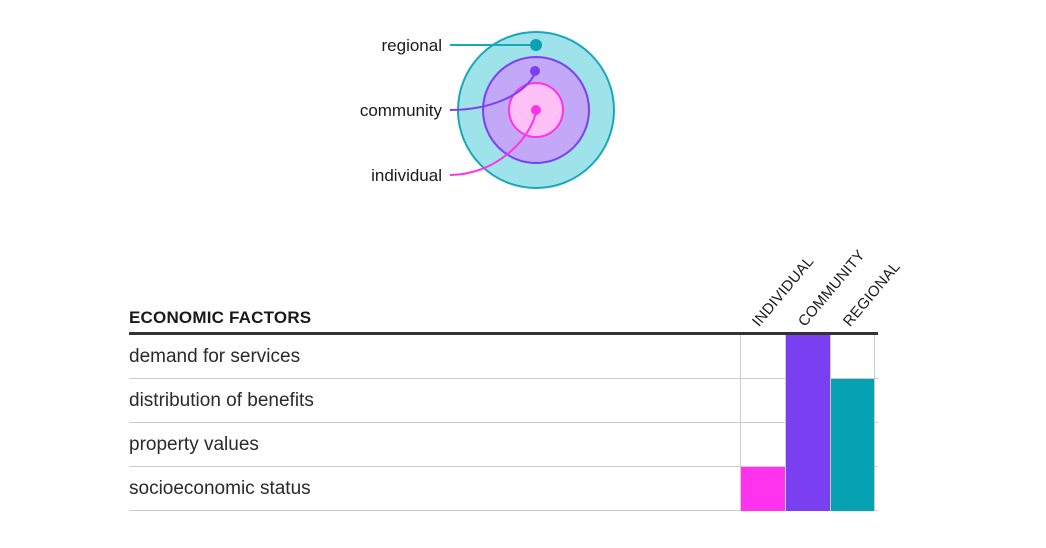 The width and height of the screenshot is (1046, 548). I want to click on individual-leader-line, so click(493, 143).